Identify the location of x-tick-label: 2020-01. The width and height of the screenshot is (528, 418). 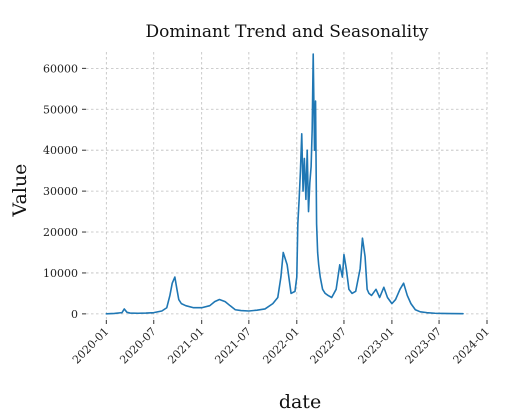
(91, 346).